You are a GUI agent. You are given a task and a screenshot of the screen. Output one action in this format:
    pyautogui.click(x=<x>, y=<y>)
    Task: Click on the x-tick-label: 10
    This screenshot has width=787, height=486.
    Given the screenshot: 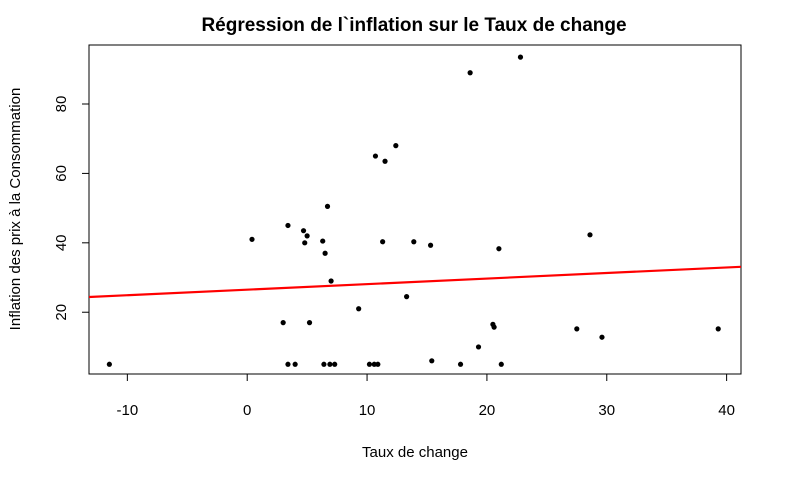 What is the action you would take?
    pyautogui.click(x=367, y=410)
    